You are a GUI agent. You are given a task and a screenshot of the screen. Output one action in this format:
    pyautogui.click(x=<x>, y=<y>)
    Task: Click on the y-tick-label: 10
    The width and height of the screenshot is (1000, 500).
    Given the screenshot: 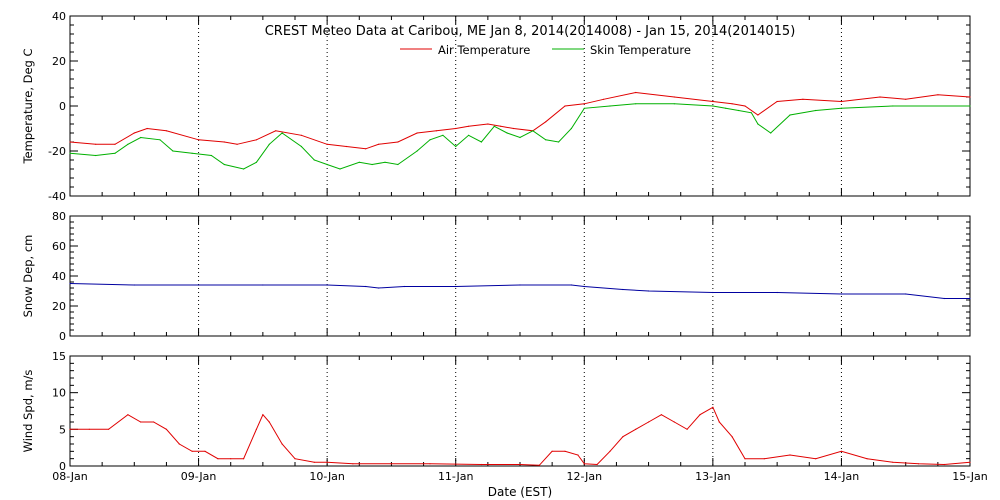 What is the action you would take?
    pyautogui.click(x=59, y=393)
    